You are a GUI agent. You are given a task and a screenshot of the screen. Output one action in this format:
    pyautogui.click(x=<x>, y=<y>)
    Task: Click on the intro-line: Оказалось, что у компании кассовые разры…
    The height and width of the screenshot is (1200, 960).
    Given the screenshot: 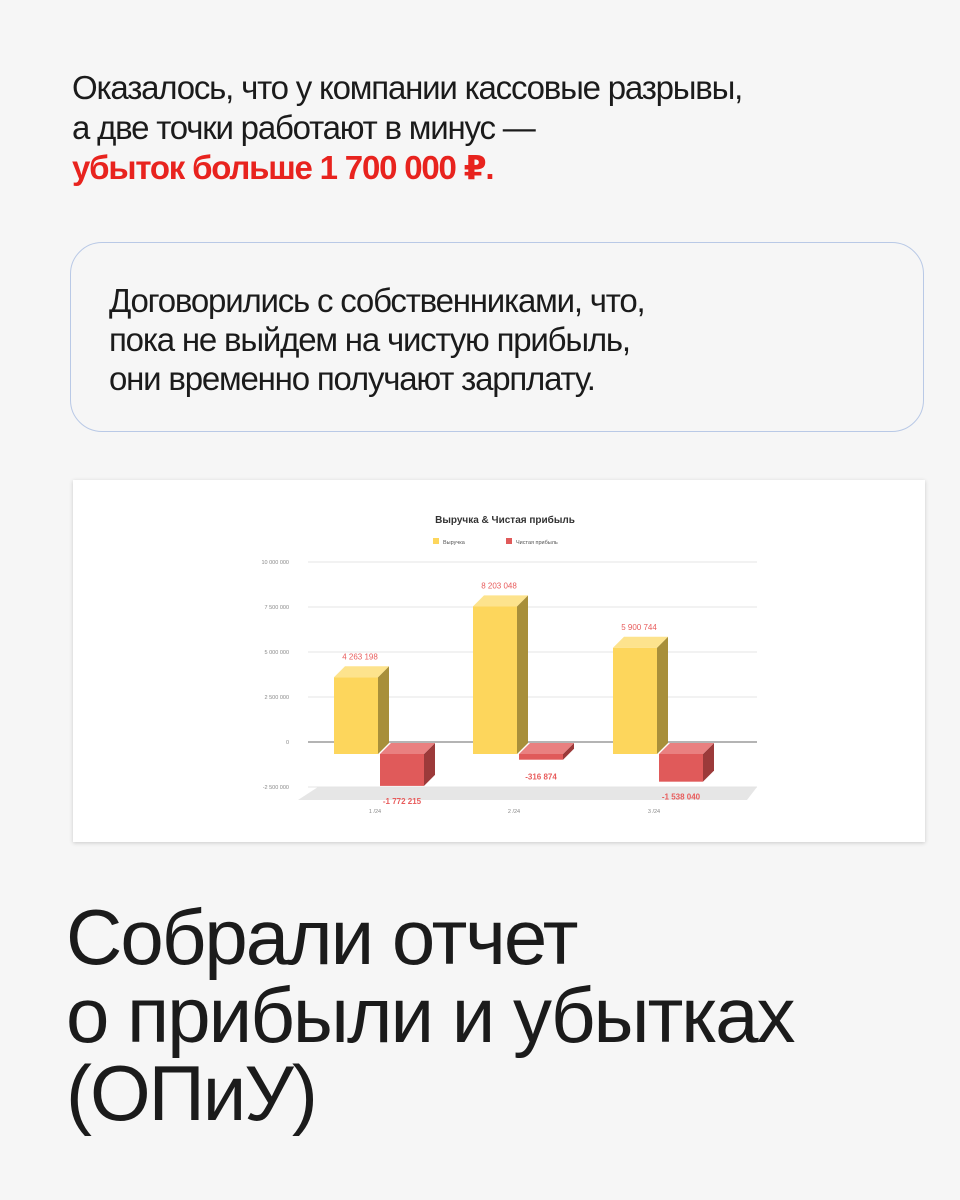 What is the action you would take?
    pyautogui.click(x=407, y=87)
    